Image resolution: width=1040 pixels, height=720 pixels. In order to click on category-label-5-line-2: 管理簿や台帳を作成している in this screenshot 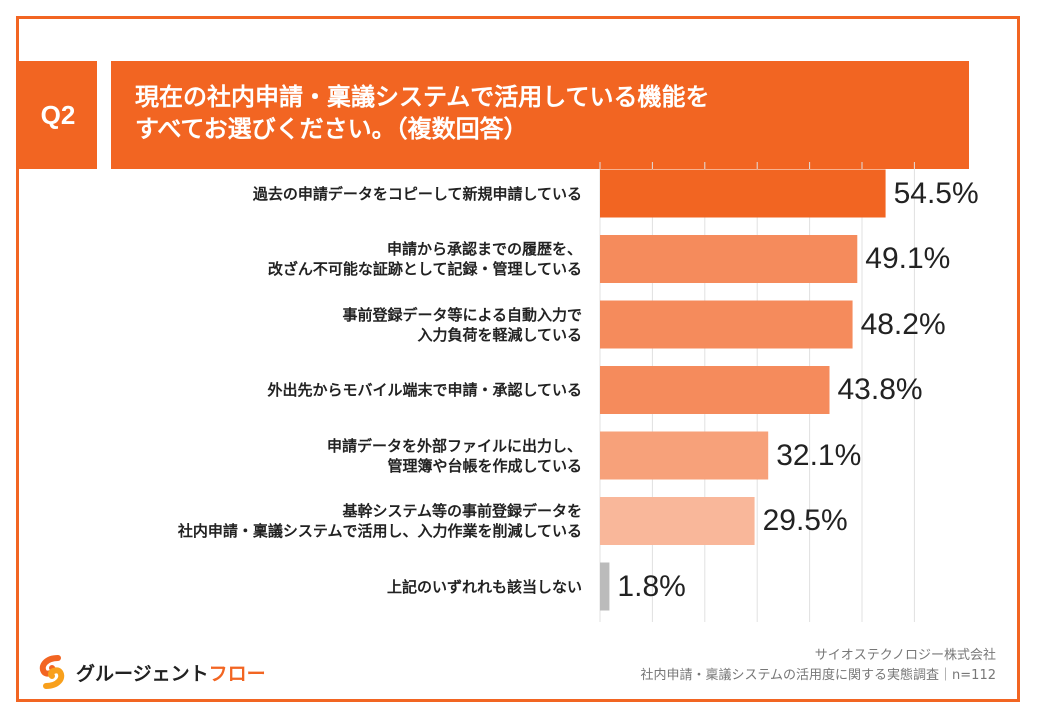, I will do `click(484, 465)`.